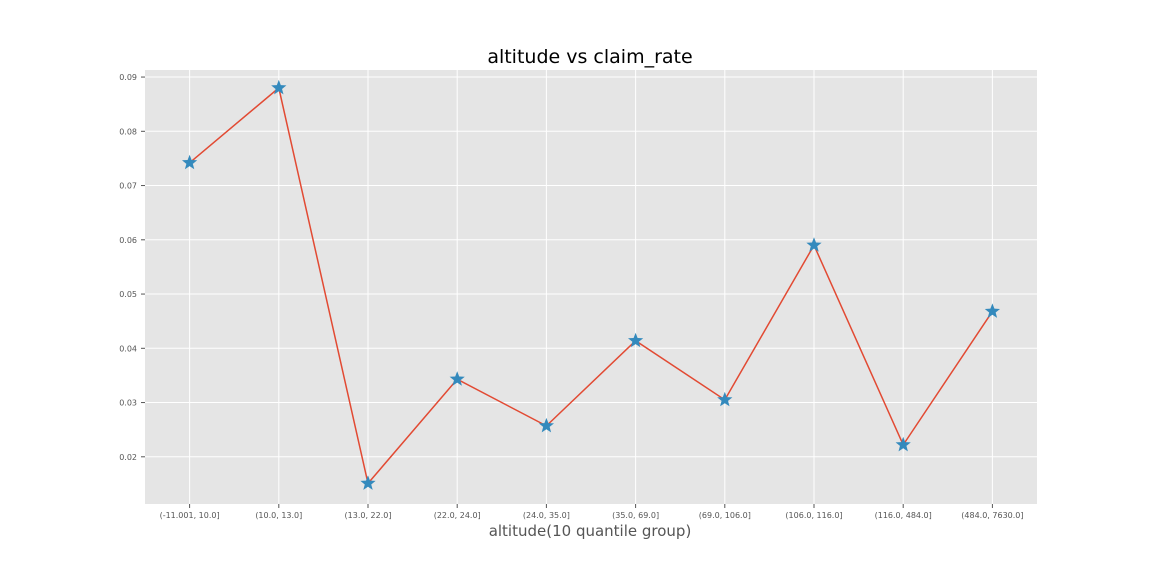 The height and width of the screenshot is (576, 1152). Describe the element at coordinates (190, 515) in the screenshot. I see `x-tick-label: (-11.001, 10.0]` at that location.